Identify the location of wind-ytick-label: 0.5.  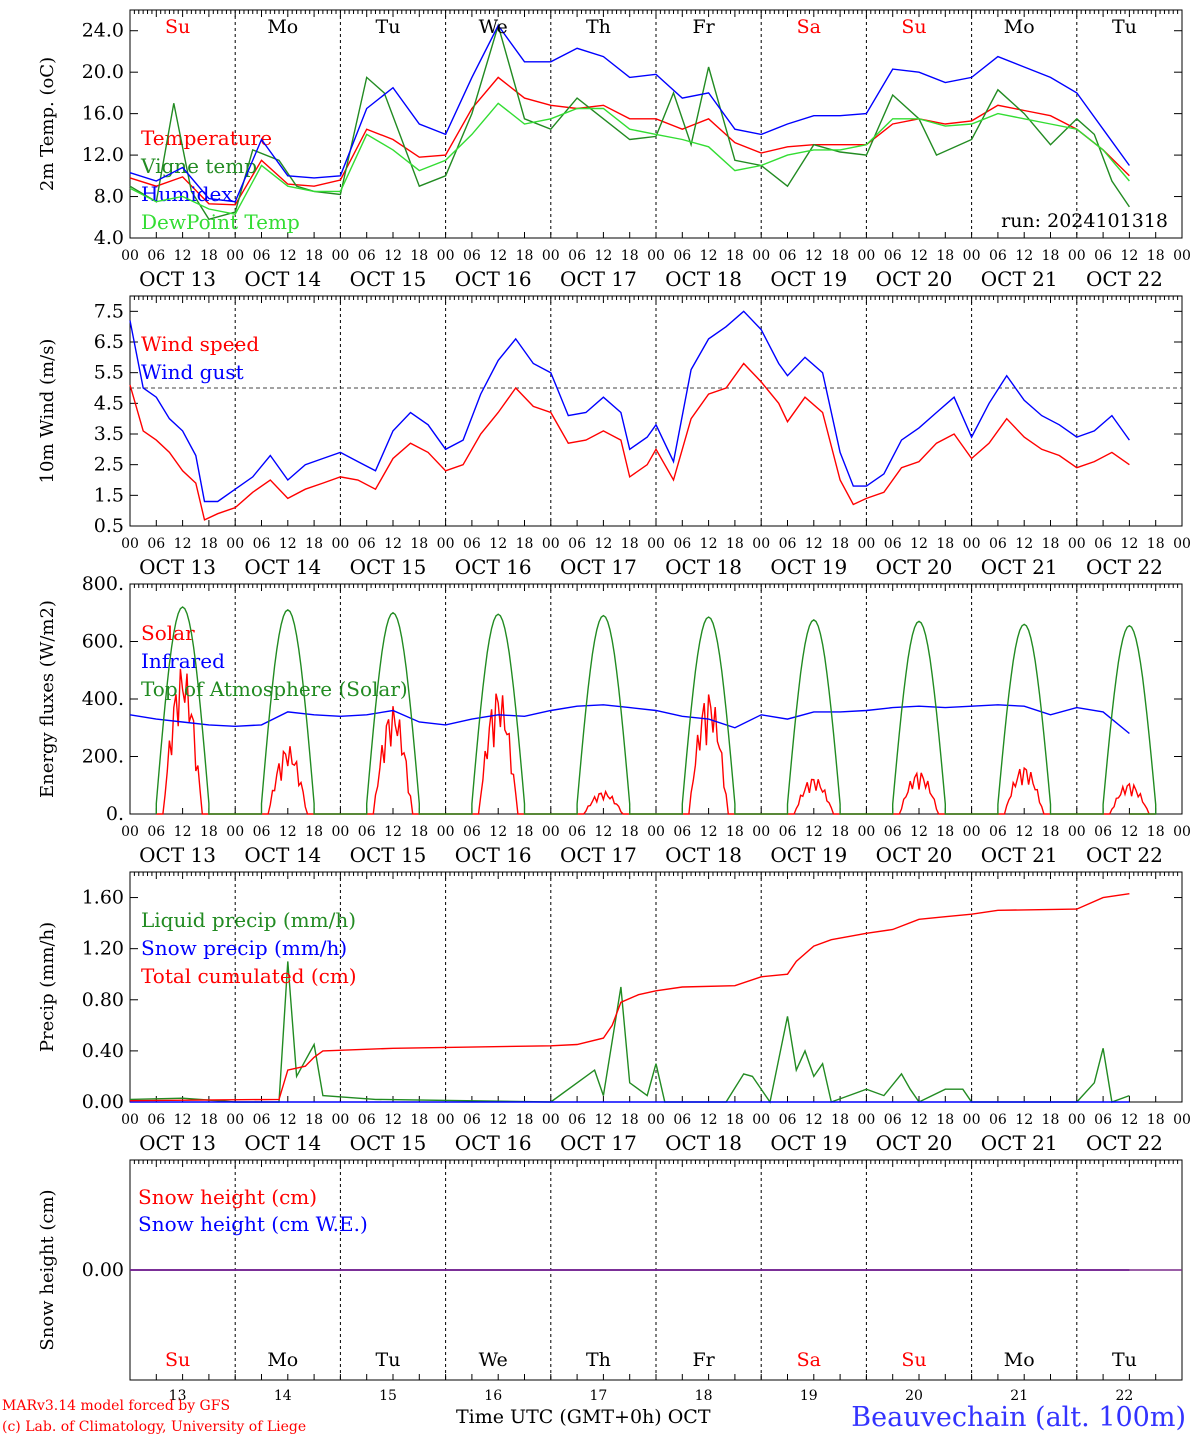
(109, 526).